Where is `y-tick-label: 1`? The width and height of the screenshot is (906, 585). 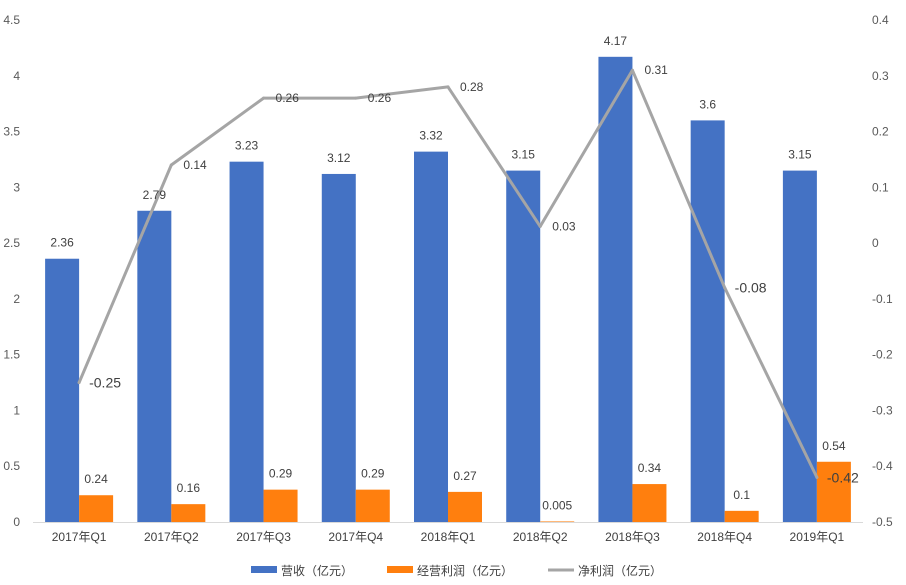
y-tick-label: 1 is located at coordinates (16, 410).